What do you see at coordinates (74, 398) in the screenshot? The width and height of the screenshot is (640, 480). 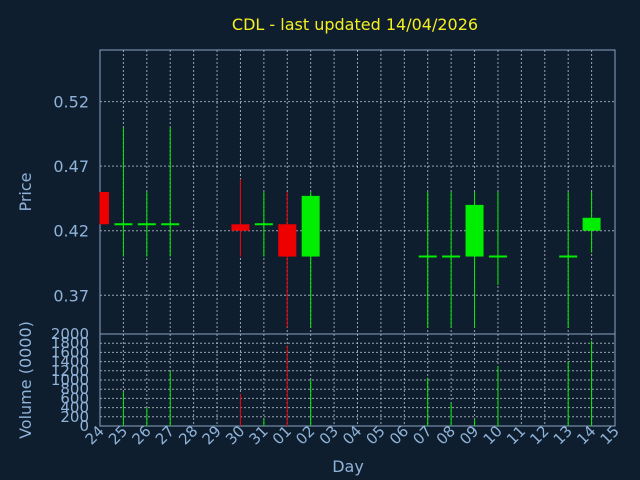 I see `volume-tick-label: 600` at bounding box center [74, 398].